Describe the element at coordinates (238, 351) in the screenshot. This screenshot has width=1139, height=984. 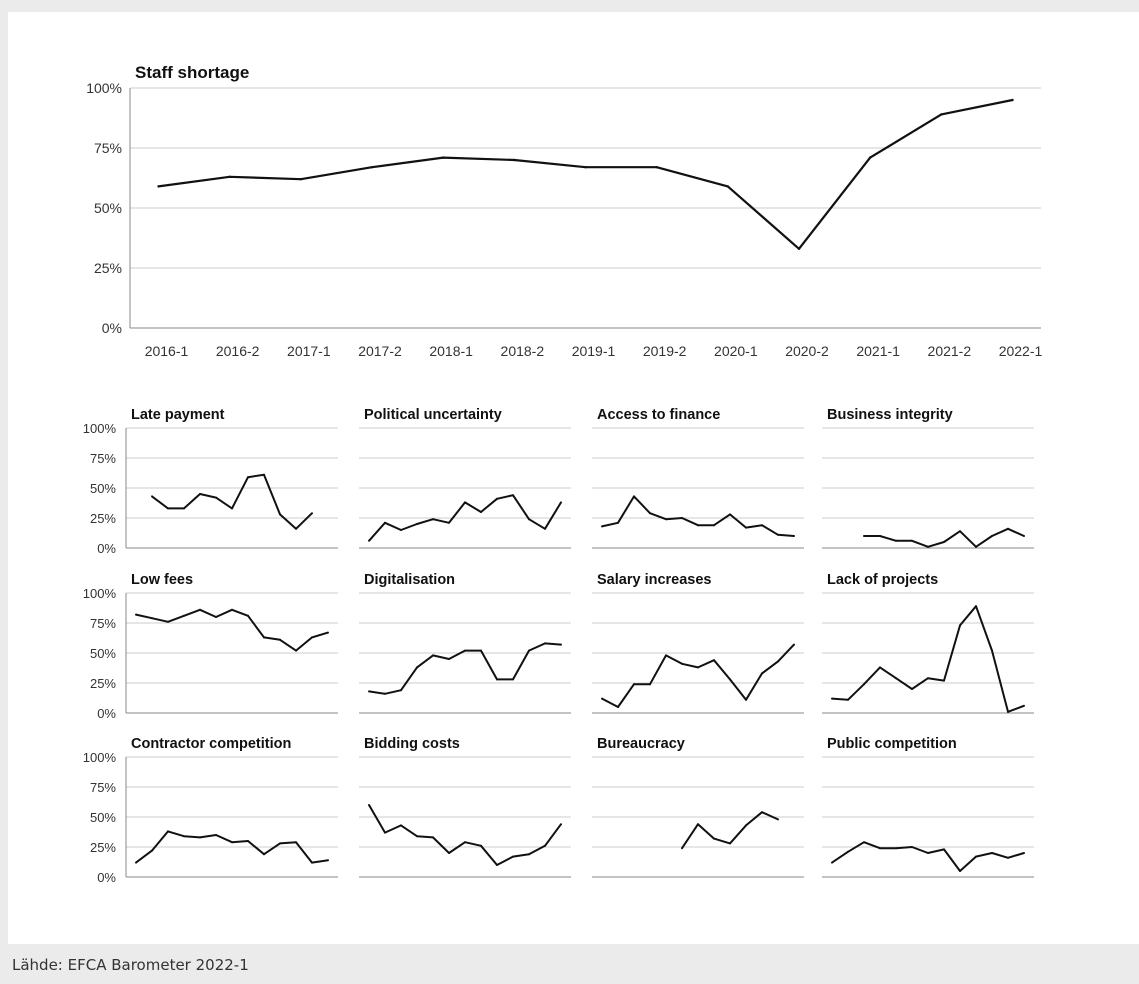
I see `x-tick-label: 2016-2` at that location.